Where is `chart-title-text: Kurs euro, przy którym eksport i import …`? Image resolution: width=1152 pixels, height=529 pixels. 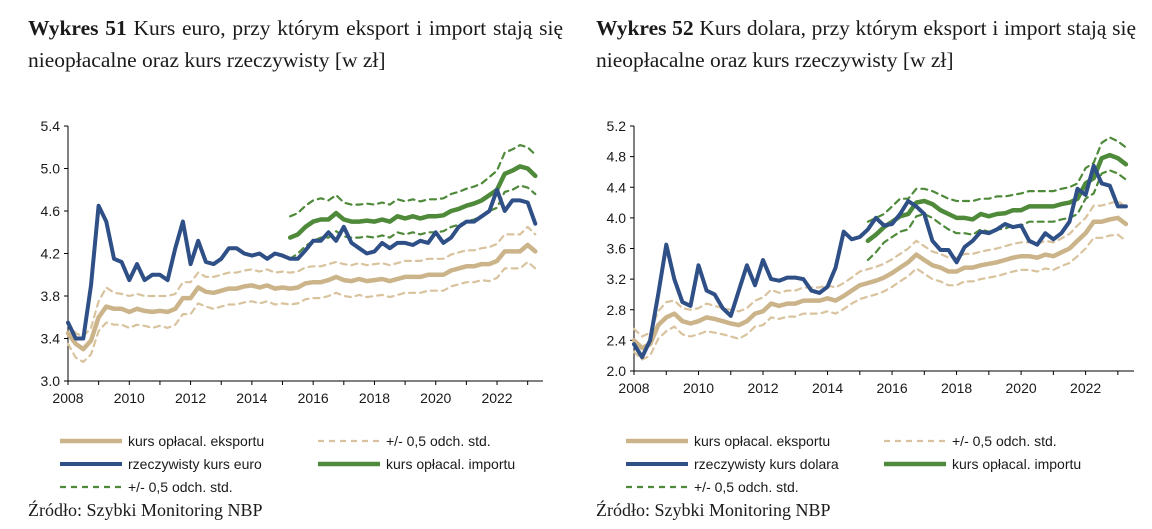 chart-title-text: Kurs euro, przy którym eksport i import … is located at coordinates (295, 44).